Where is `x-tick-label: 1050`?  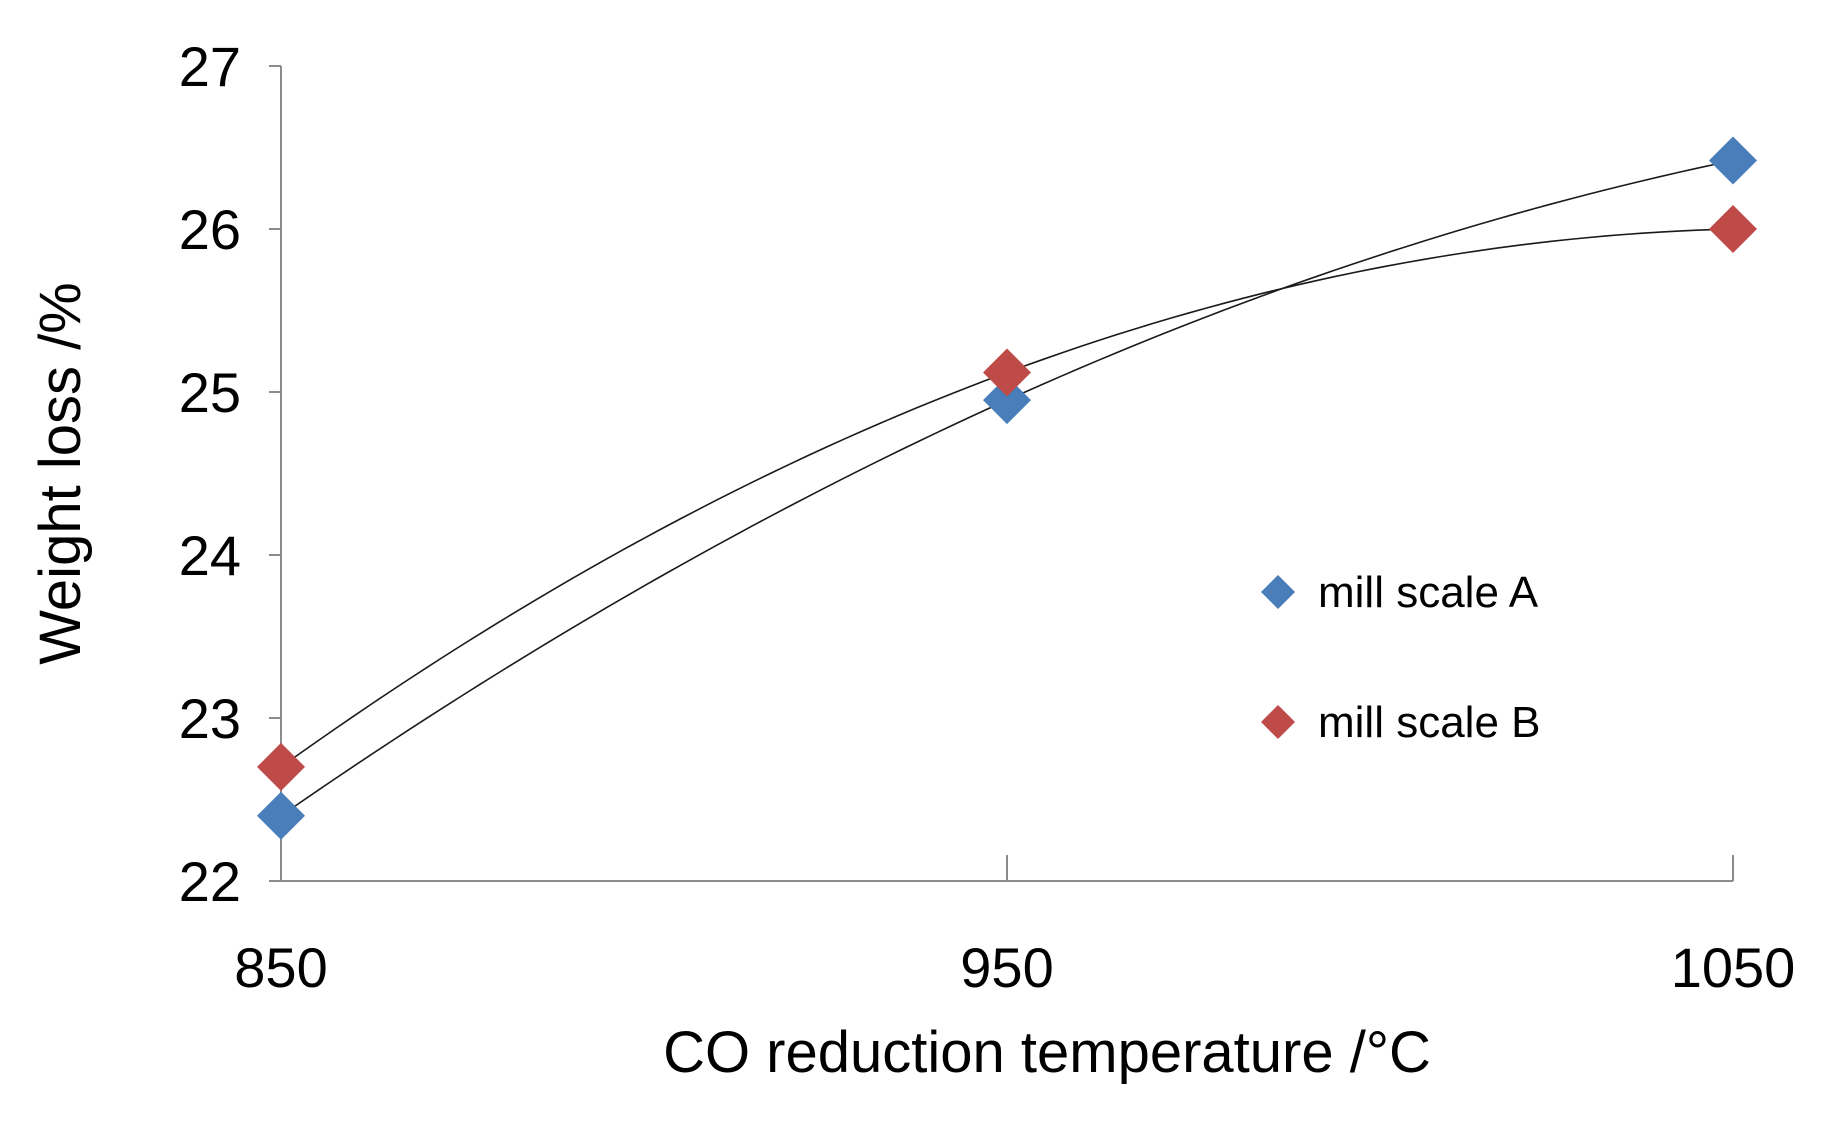 x-tick-label: 1050 is located at coordinates (1733, 967).